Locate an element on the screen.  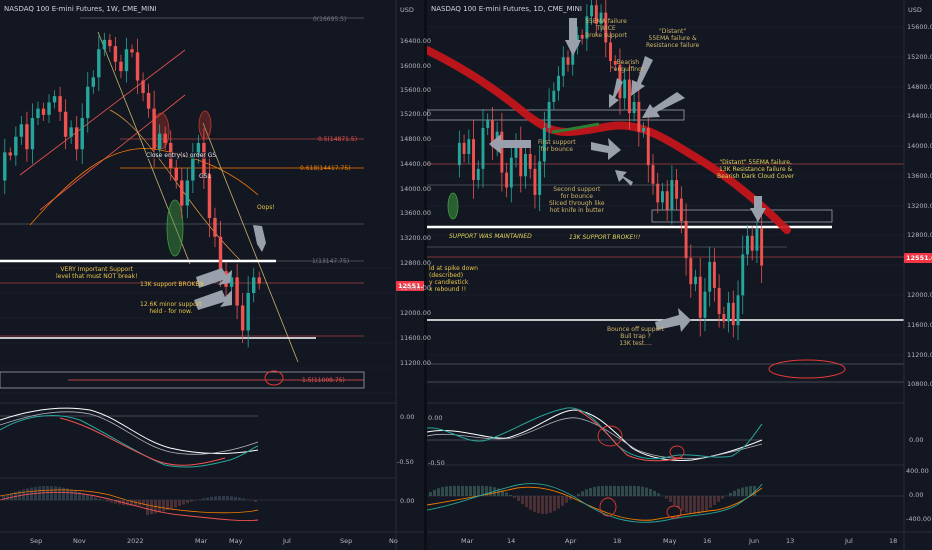
daily-left-price-label: 15200.00 is located at coordinates (416, 114).